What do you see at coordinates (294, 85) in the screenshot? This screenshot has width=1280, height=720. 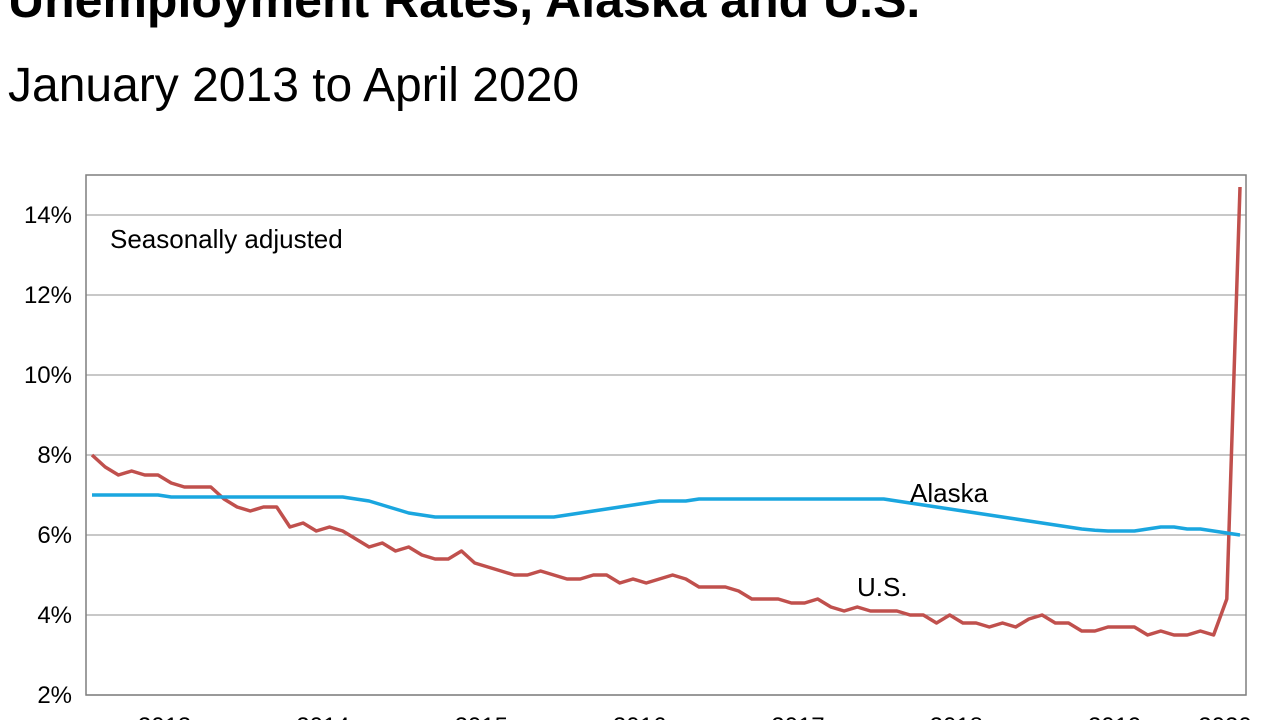 I see `chart-subtitle: January 2013 to April 2020` at bounding box center [294, 85].